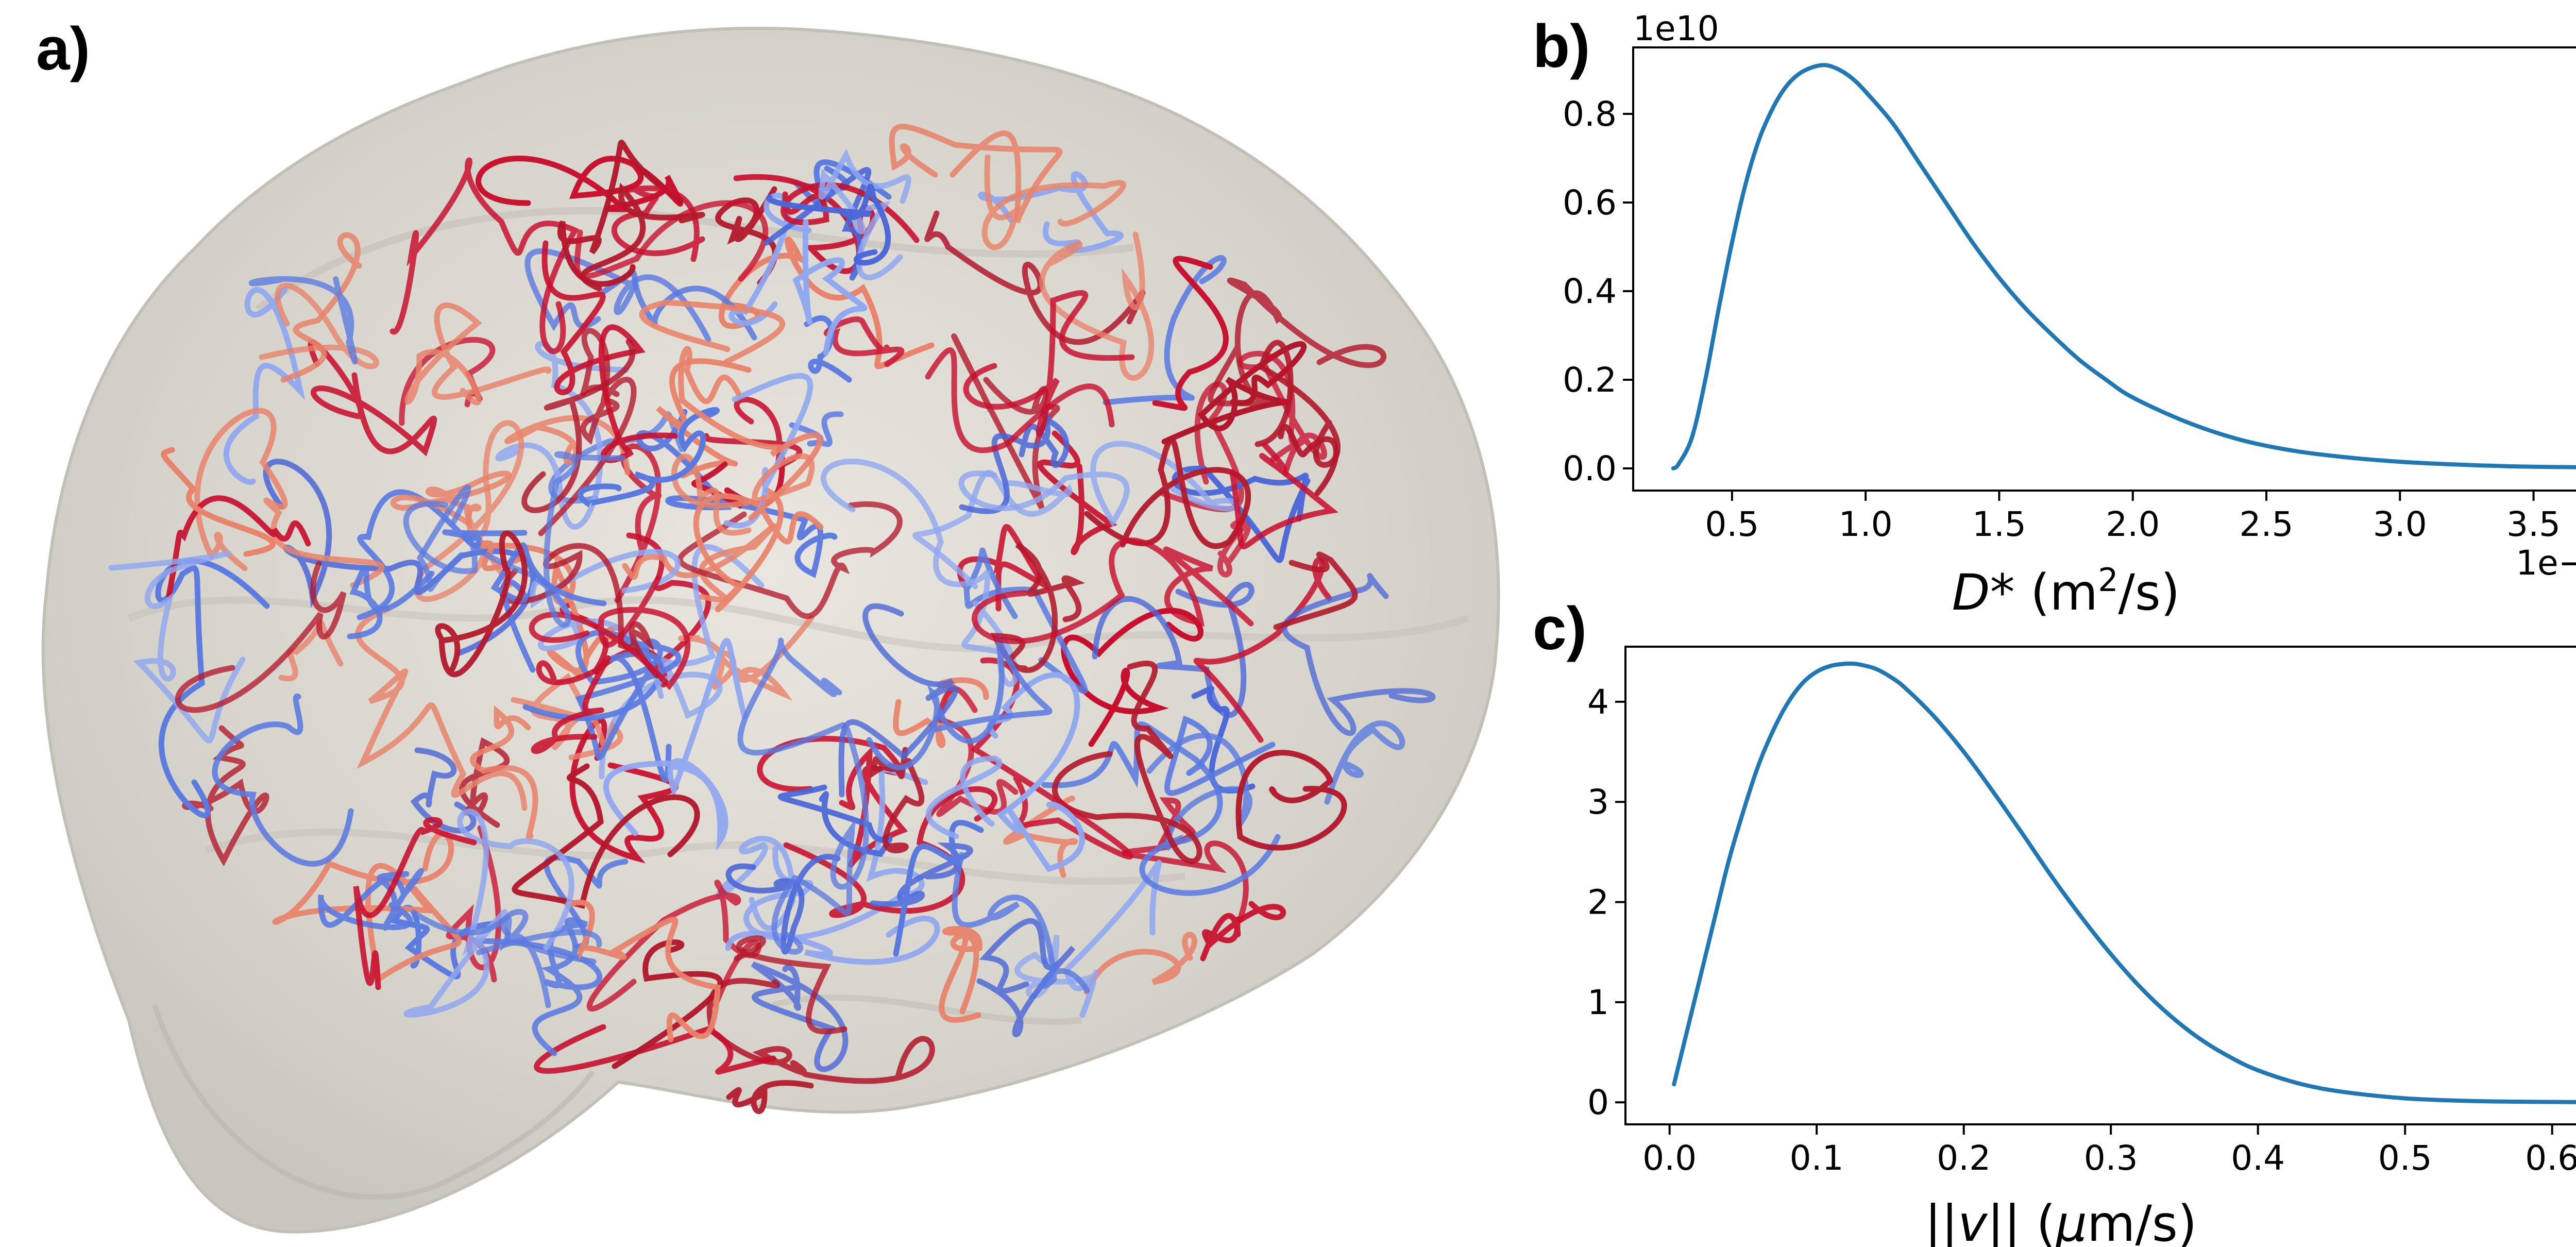 The image size is (2576, 1247). I want to click on x-tick-label-b: 3.0, so click(2400, 524).